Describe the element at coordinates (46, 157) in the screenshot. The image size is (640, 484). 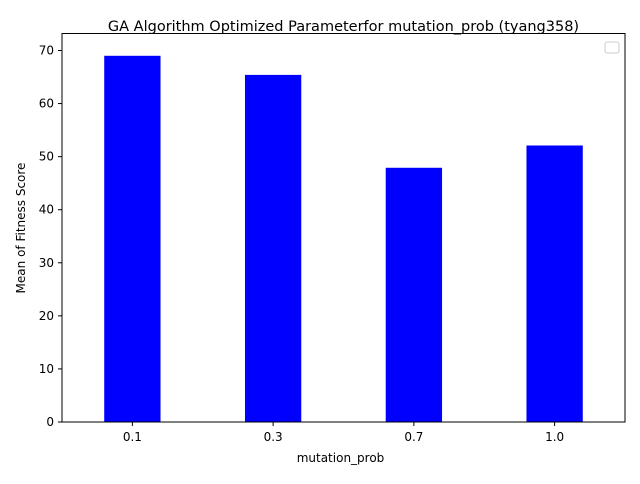
I see `y-tick-label: 50` at that location.